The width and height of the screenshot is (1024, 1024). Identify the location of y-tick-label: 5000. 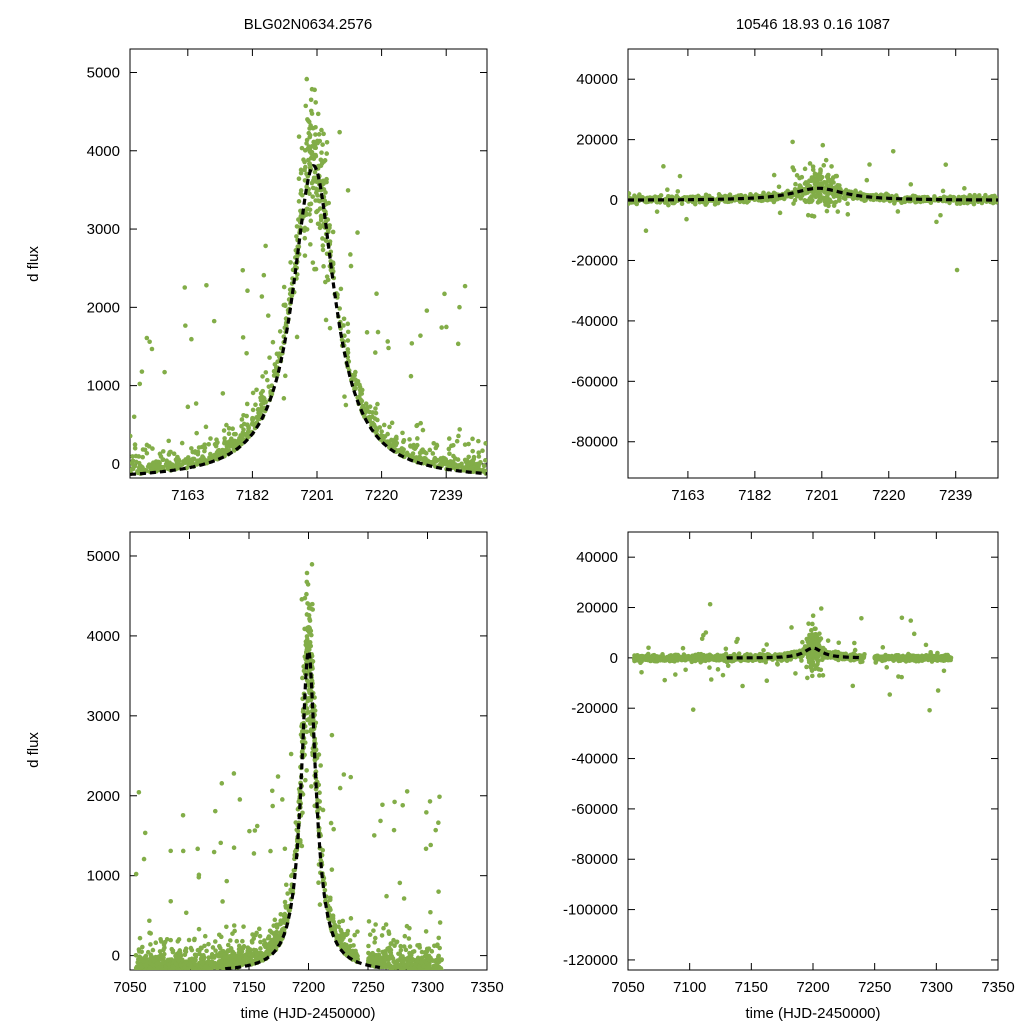
(103, 556).